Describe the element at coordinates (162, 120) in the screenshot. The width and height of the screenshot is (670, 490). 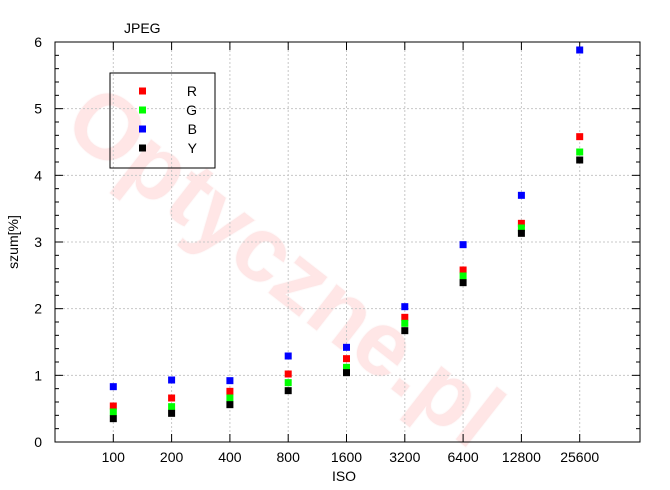
I see `legend-box` at that location.